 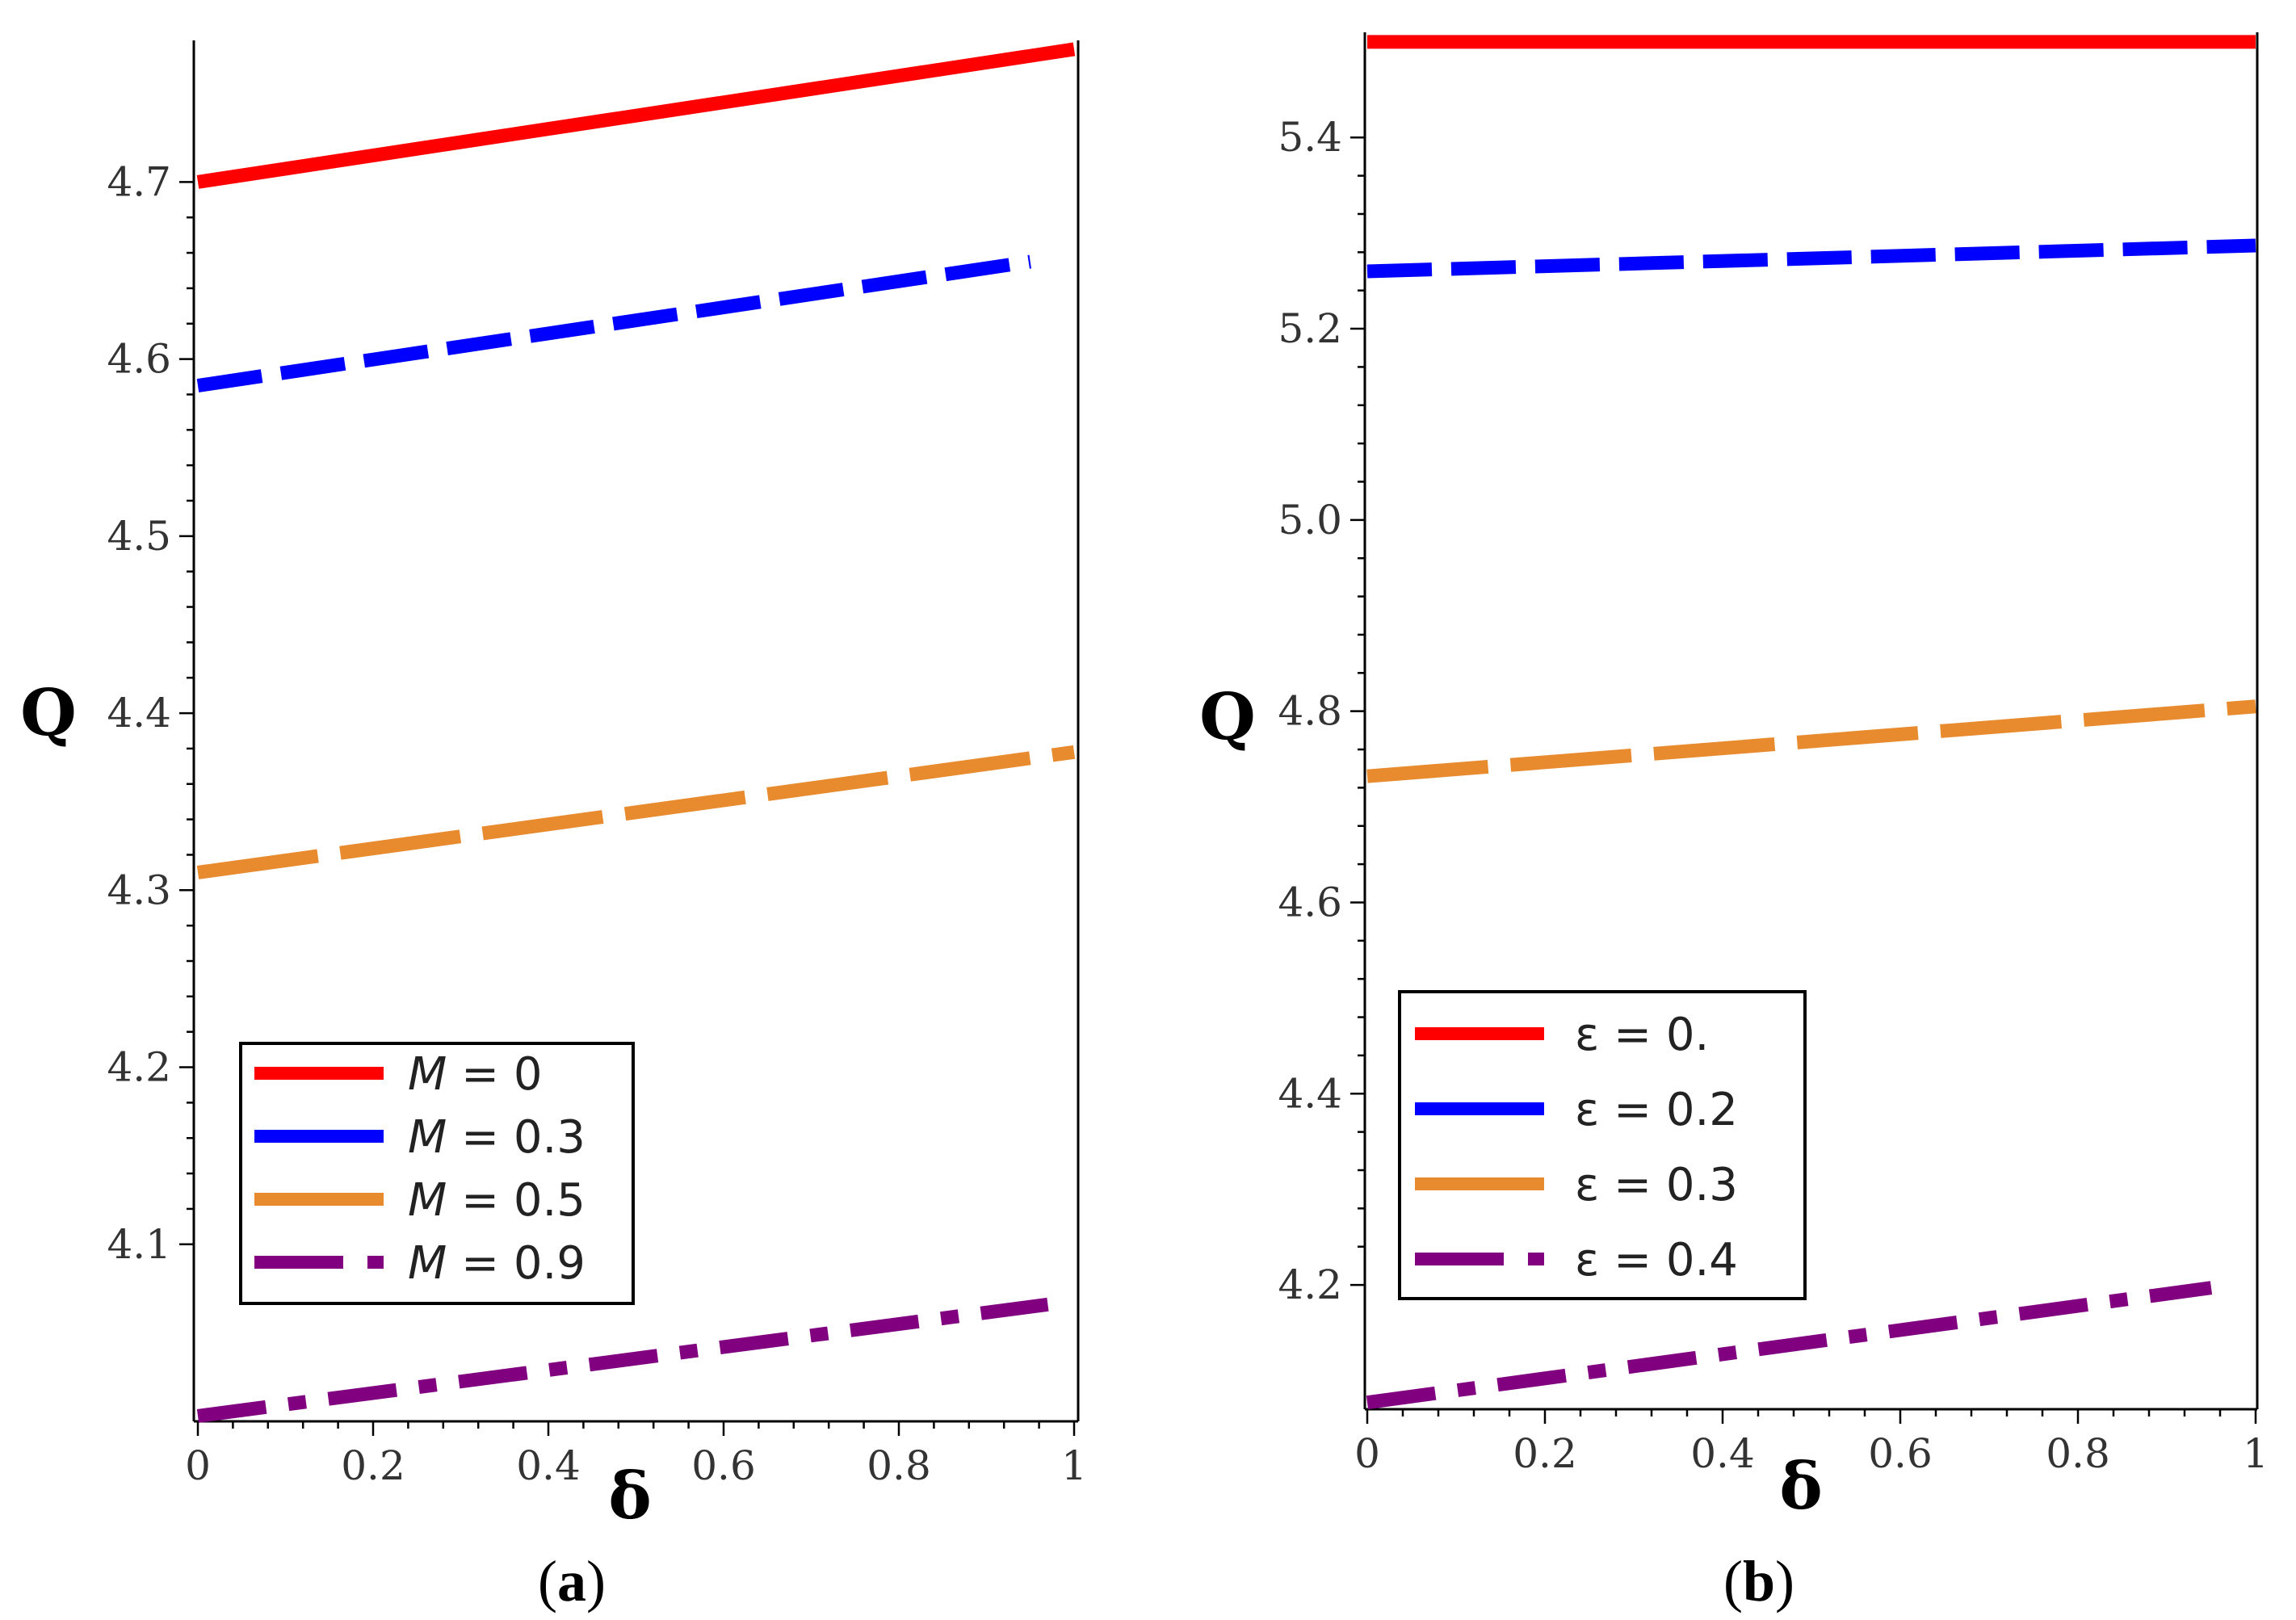 I want to click on panel-b-y-tick-label: 4.8, so click(x=1310, y=711).